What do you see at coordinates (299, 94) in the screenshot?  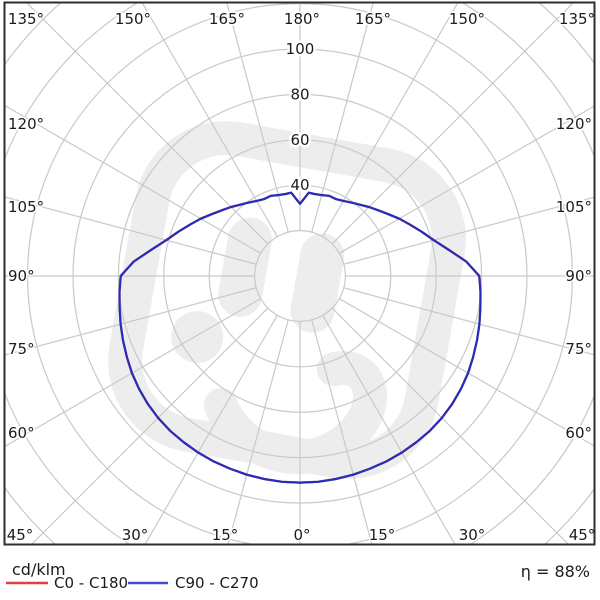 I see `radial-tick-label: 80` at bounding box center [299, 94].